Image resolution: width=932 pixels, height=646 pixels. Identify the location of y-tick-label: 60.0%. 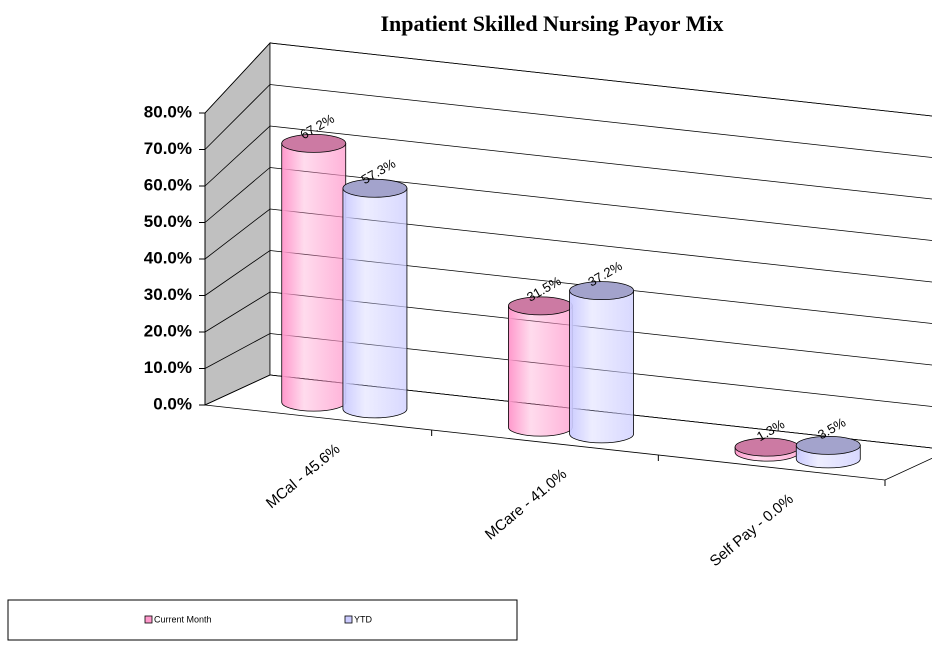
(168, 184).